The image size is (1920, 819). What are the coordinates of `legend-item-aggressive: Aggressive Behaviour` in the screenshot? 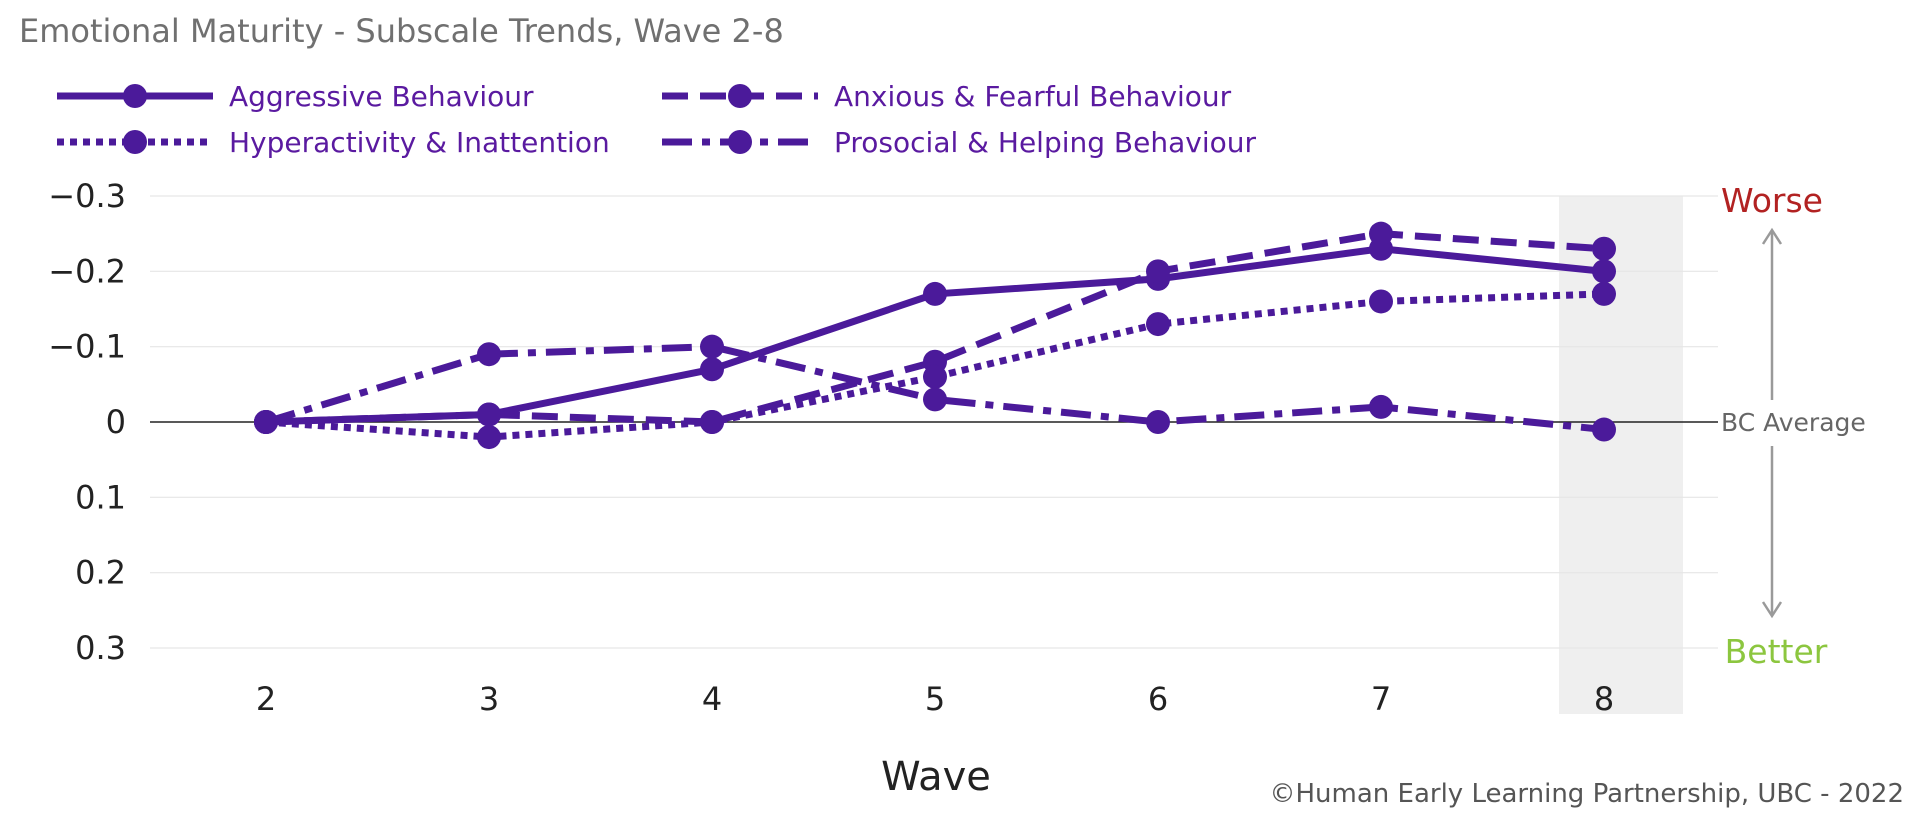 It's located at (294, 96).